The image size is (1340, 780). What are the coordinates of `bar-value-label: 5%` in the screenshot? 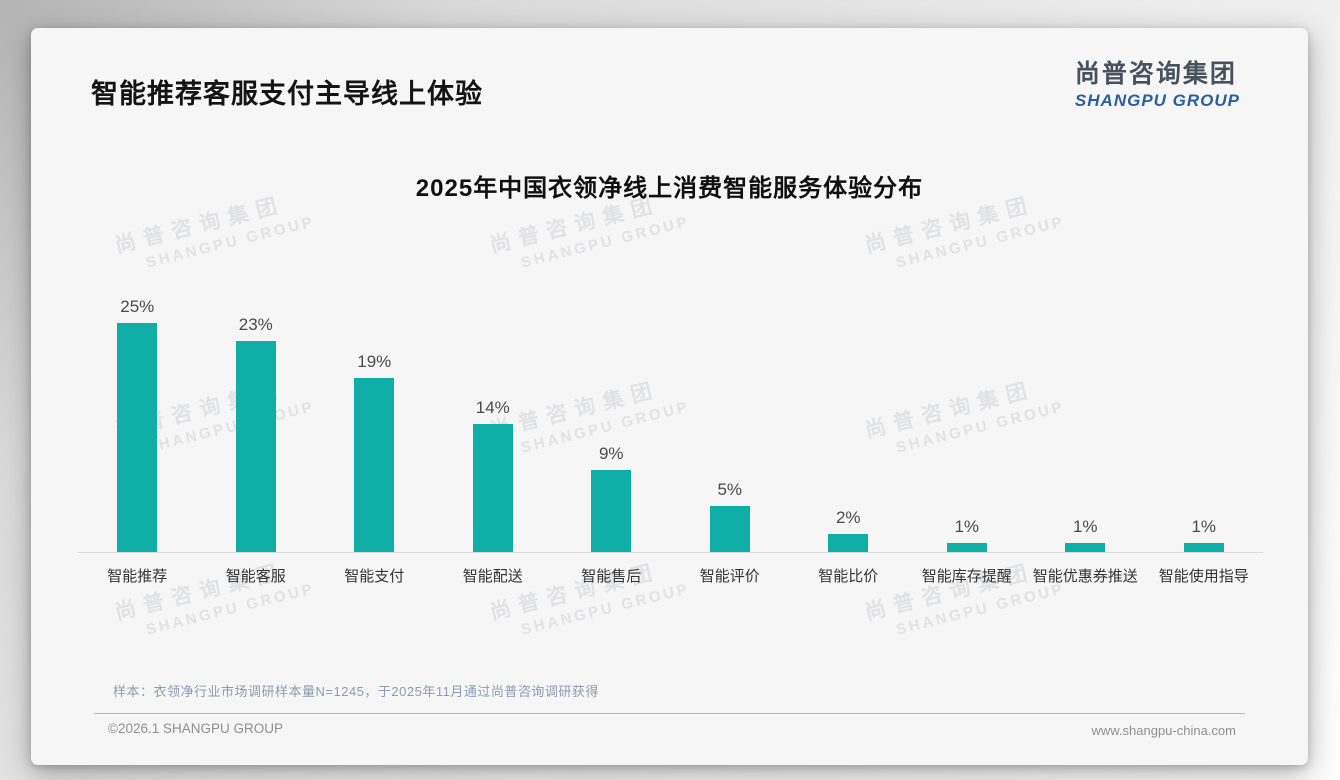 It's located at (730, 489).